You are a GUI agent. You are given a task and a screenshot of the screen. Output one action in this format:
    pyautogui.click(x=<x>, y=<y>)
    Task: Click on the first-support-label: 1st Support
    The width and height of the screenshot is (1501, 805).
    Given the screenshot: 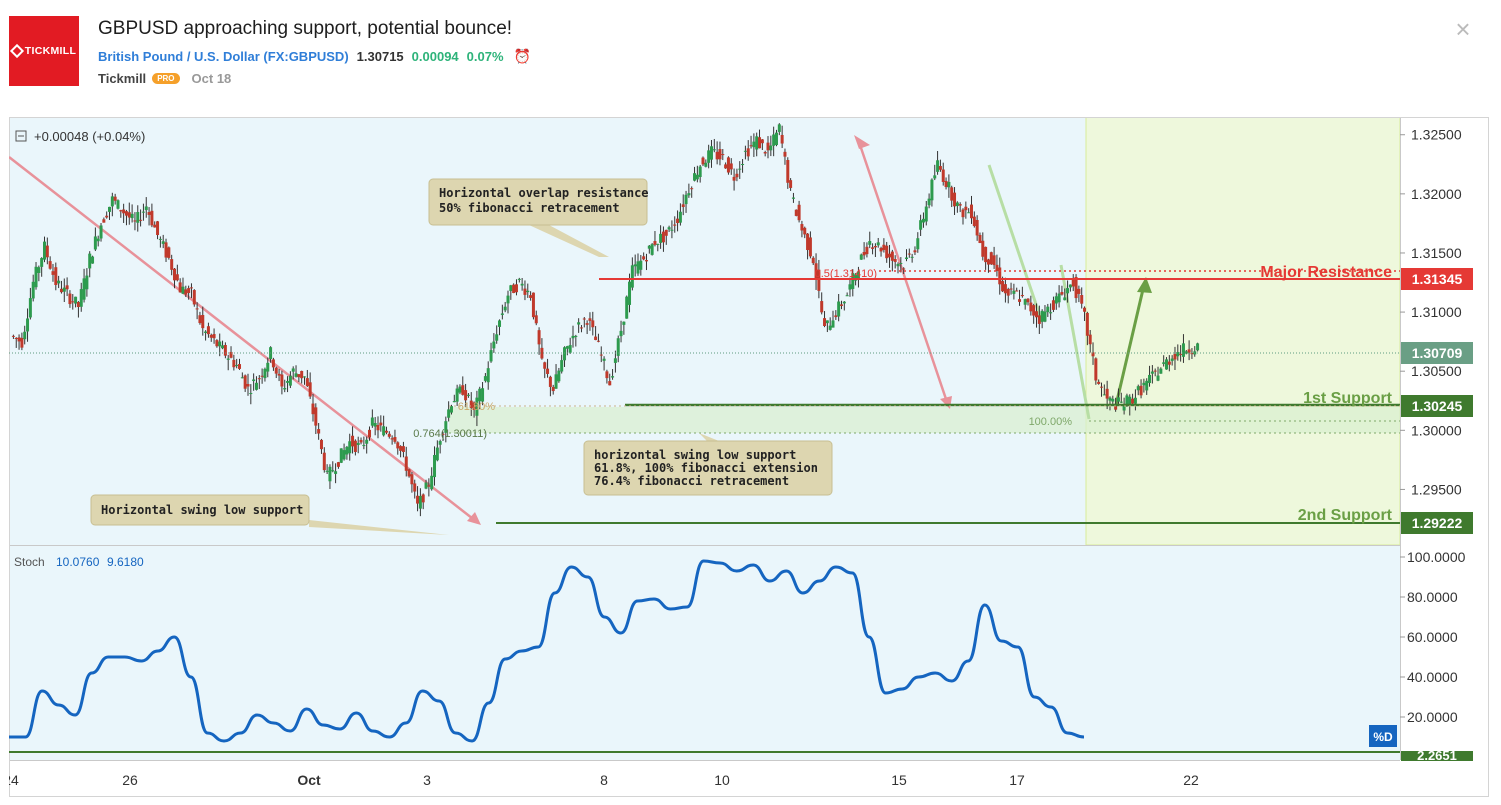 What is the action you would take?
    pyautogui.click(x=1348, y=398)
    